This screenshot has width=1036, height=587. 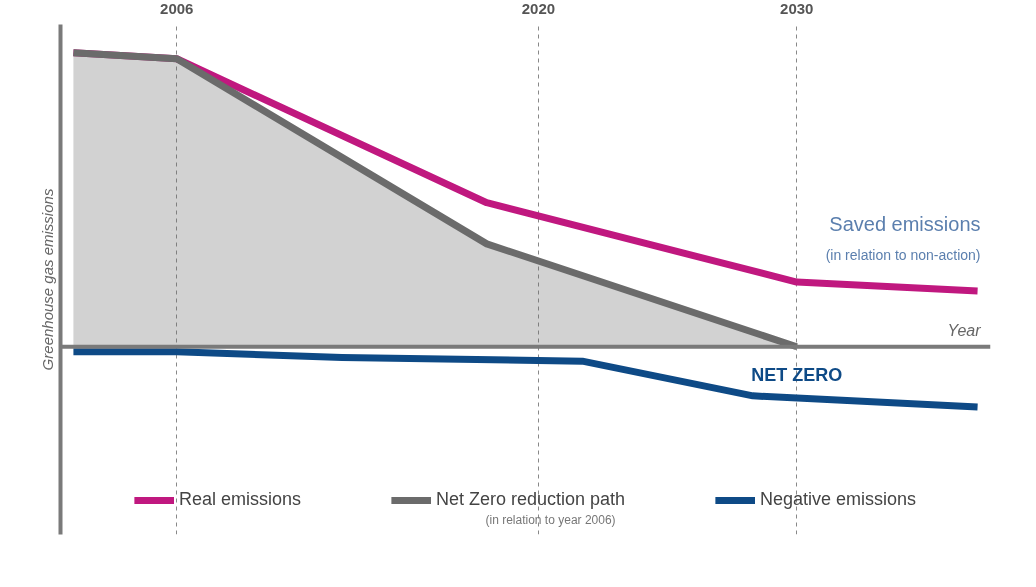 I want to click on annotation: Saved emissions, so click(x=905, y=223).